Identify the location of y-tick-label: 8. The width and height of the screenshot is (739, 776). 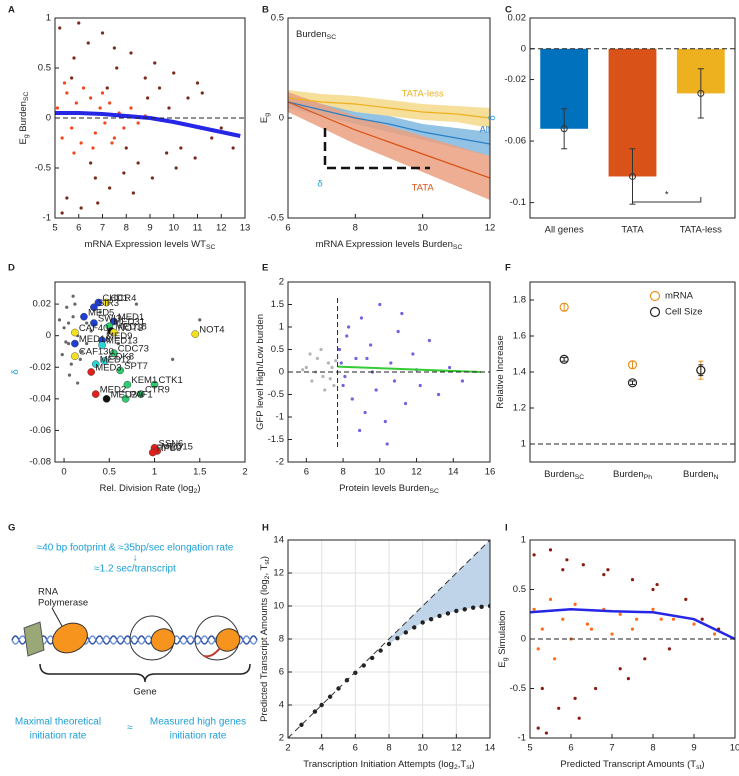
(281, 639).